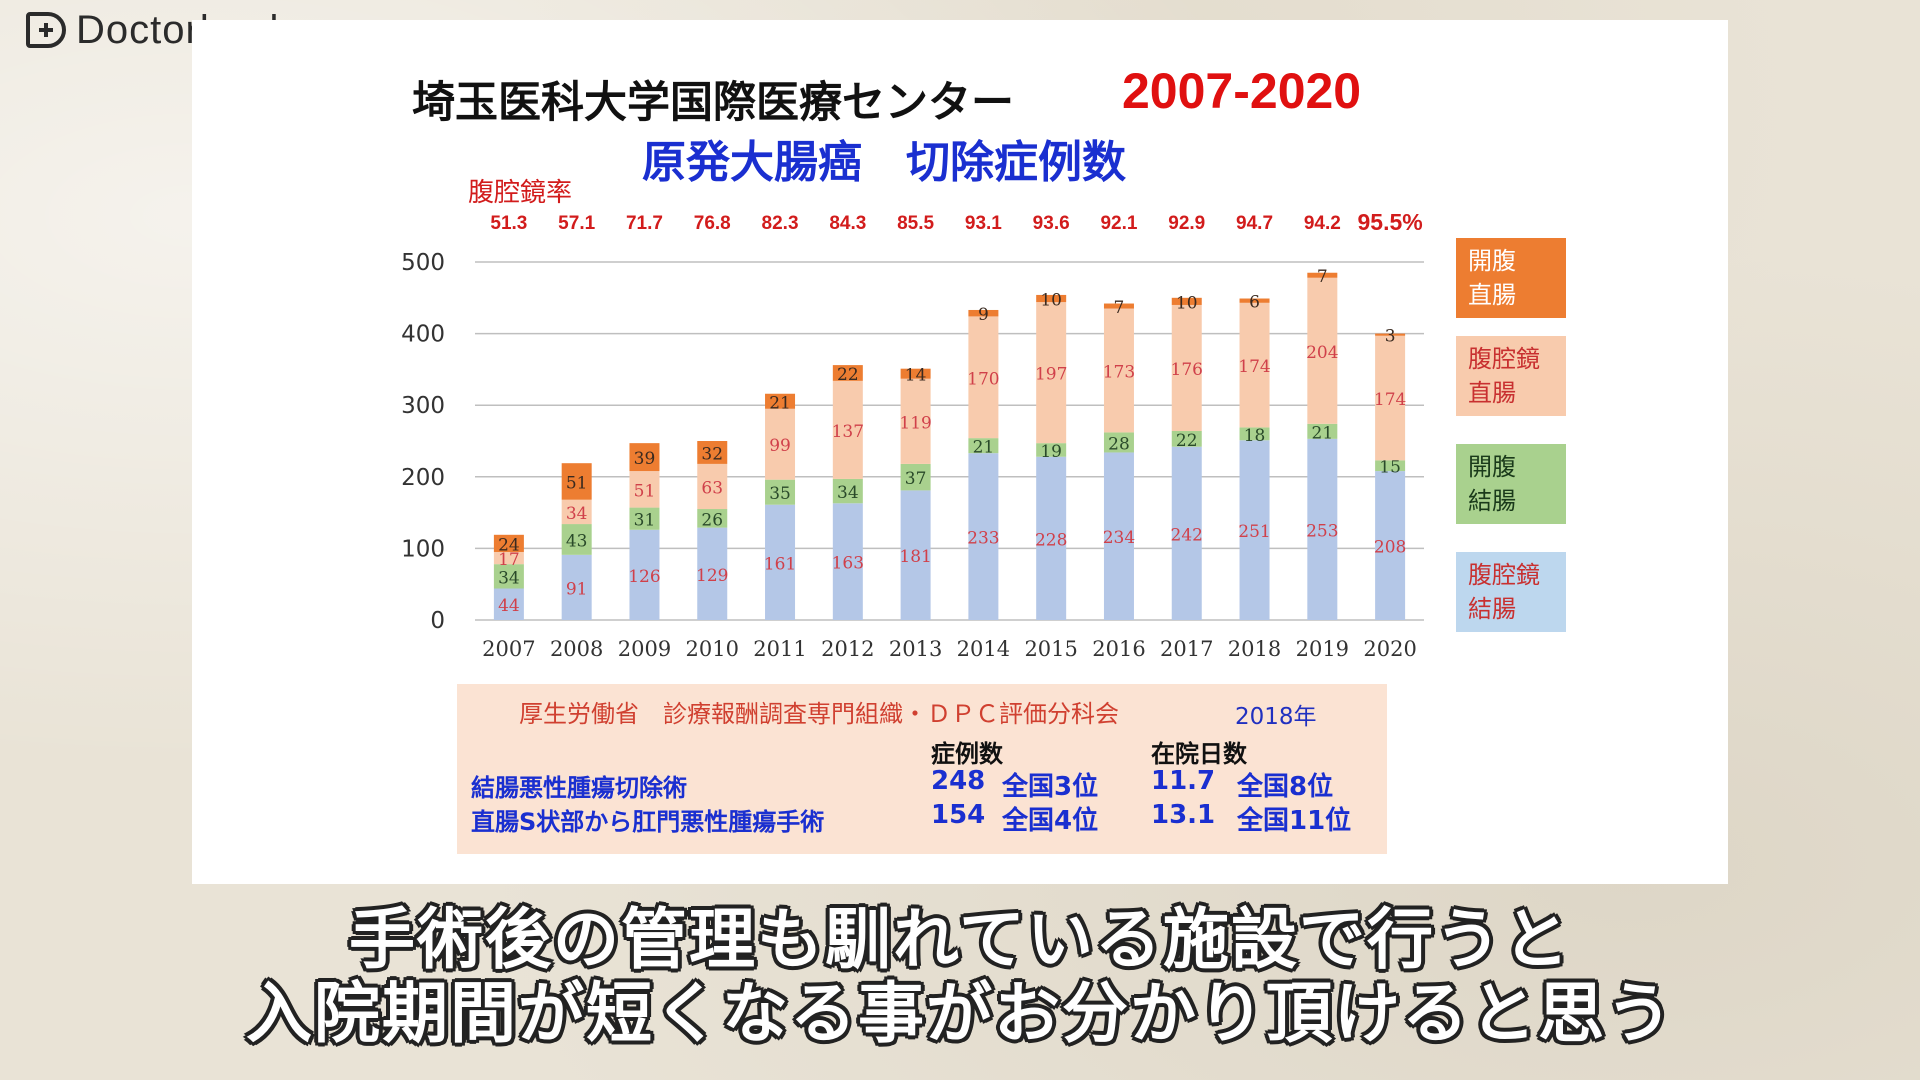 This screenshot has height=1080, width=1920. Describe the element at coordinates (960, 1013) in the screenshot. I see `subtitle-caption-line-2: 入院期間が短くなる事がお分かり頂けると思う` at that location.